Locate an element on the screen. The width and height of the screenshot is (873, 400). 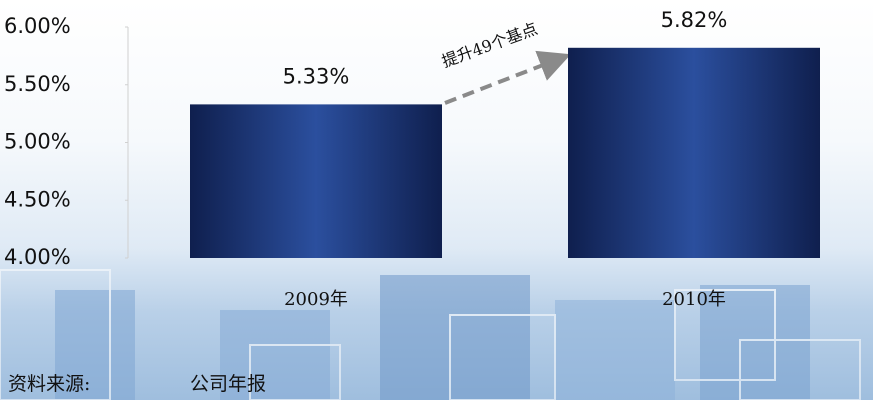
y-tick-label: 4.00% is located at coordinates (37, 257).